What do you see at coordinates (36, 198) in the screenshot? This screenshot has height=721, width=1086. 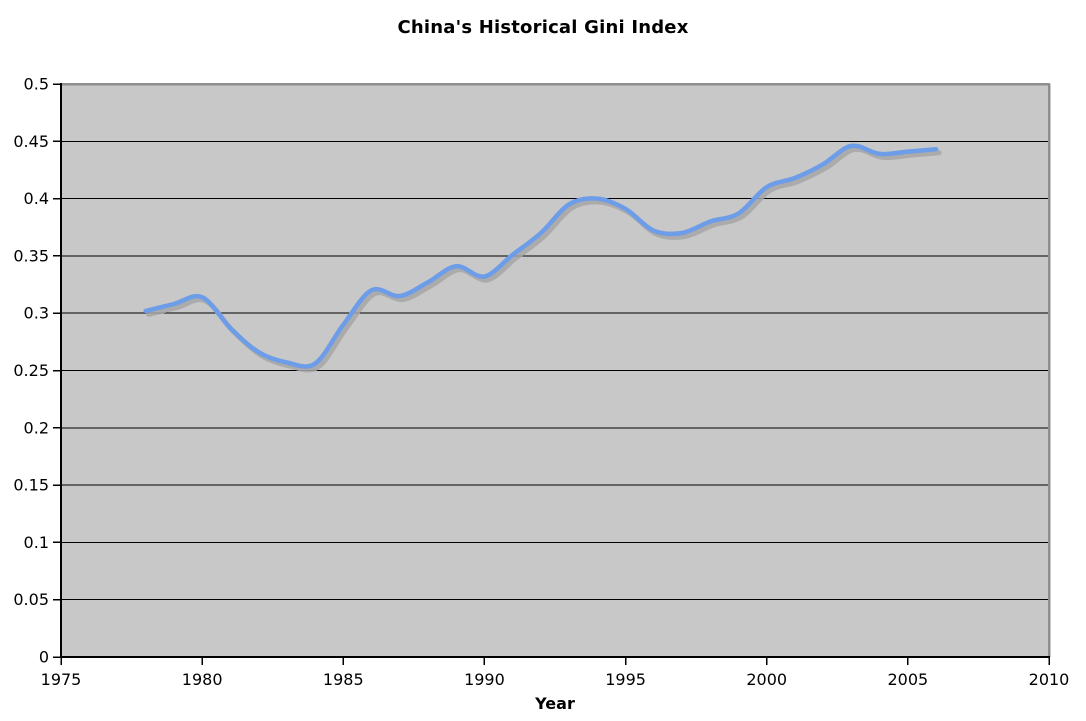 I see `y-tick-label: 0.4` at bounding box center [36, 198].